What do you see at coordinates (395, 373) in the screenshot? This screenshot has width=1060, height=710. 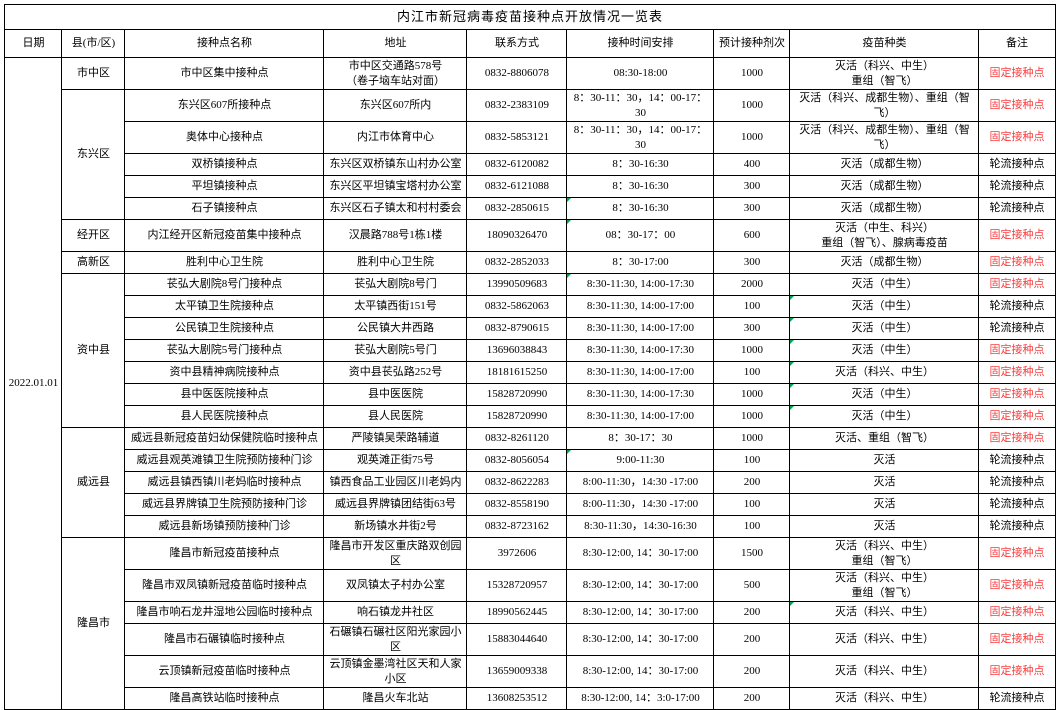 I see `address-cell: 资中县苌弘路252号` at bounding box center [395, 373].